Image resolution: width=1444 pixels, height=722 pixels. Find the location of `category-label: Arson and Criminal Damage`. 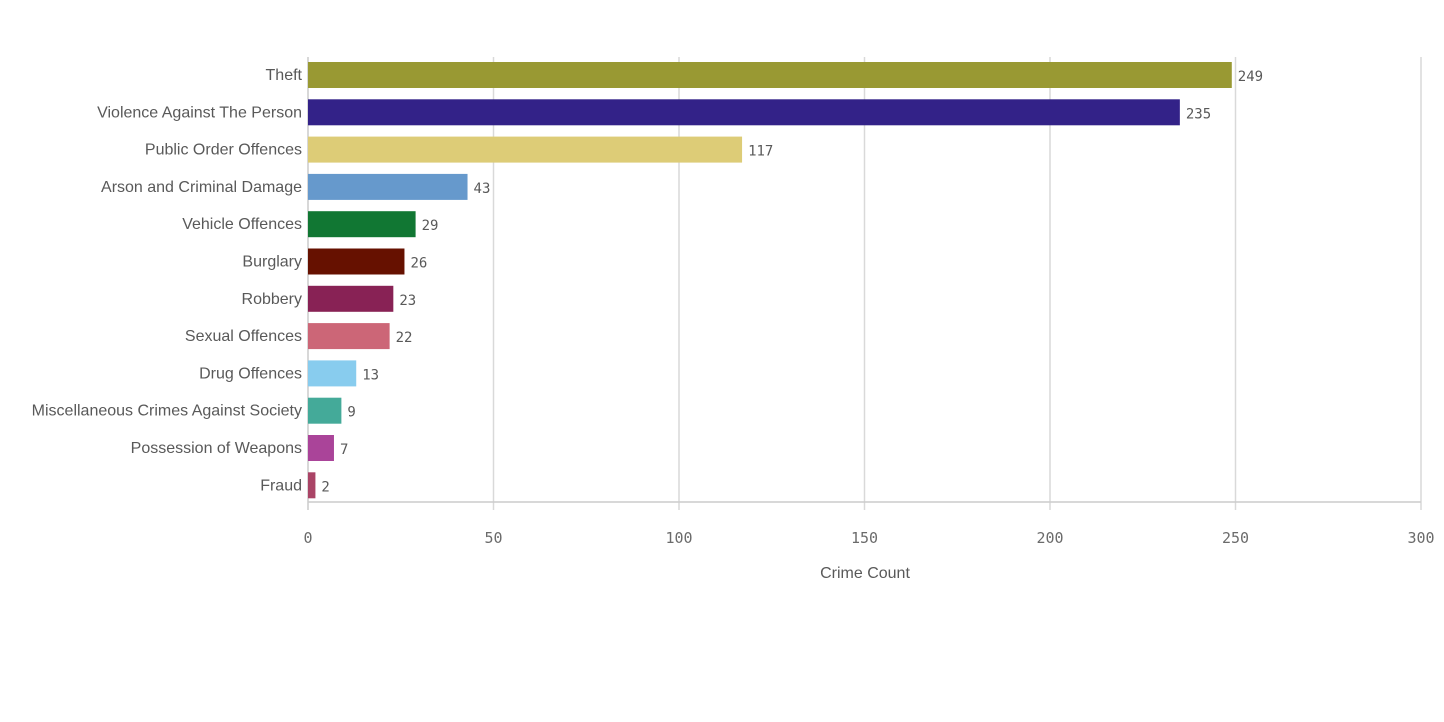

category-label: Arson and Criminal Damage is located at coordinates (201, 187).